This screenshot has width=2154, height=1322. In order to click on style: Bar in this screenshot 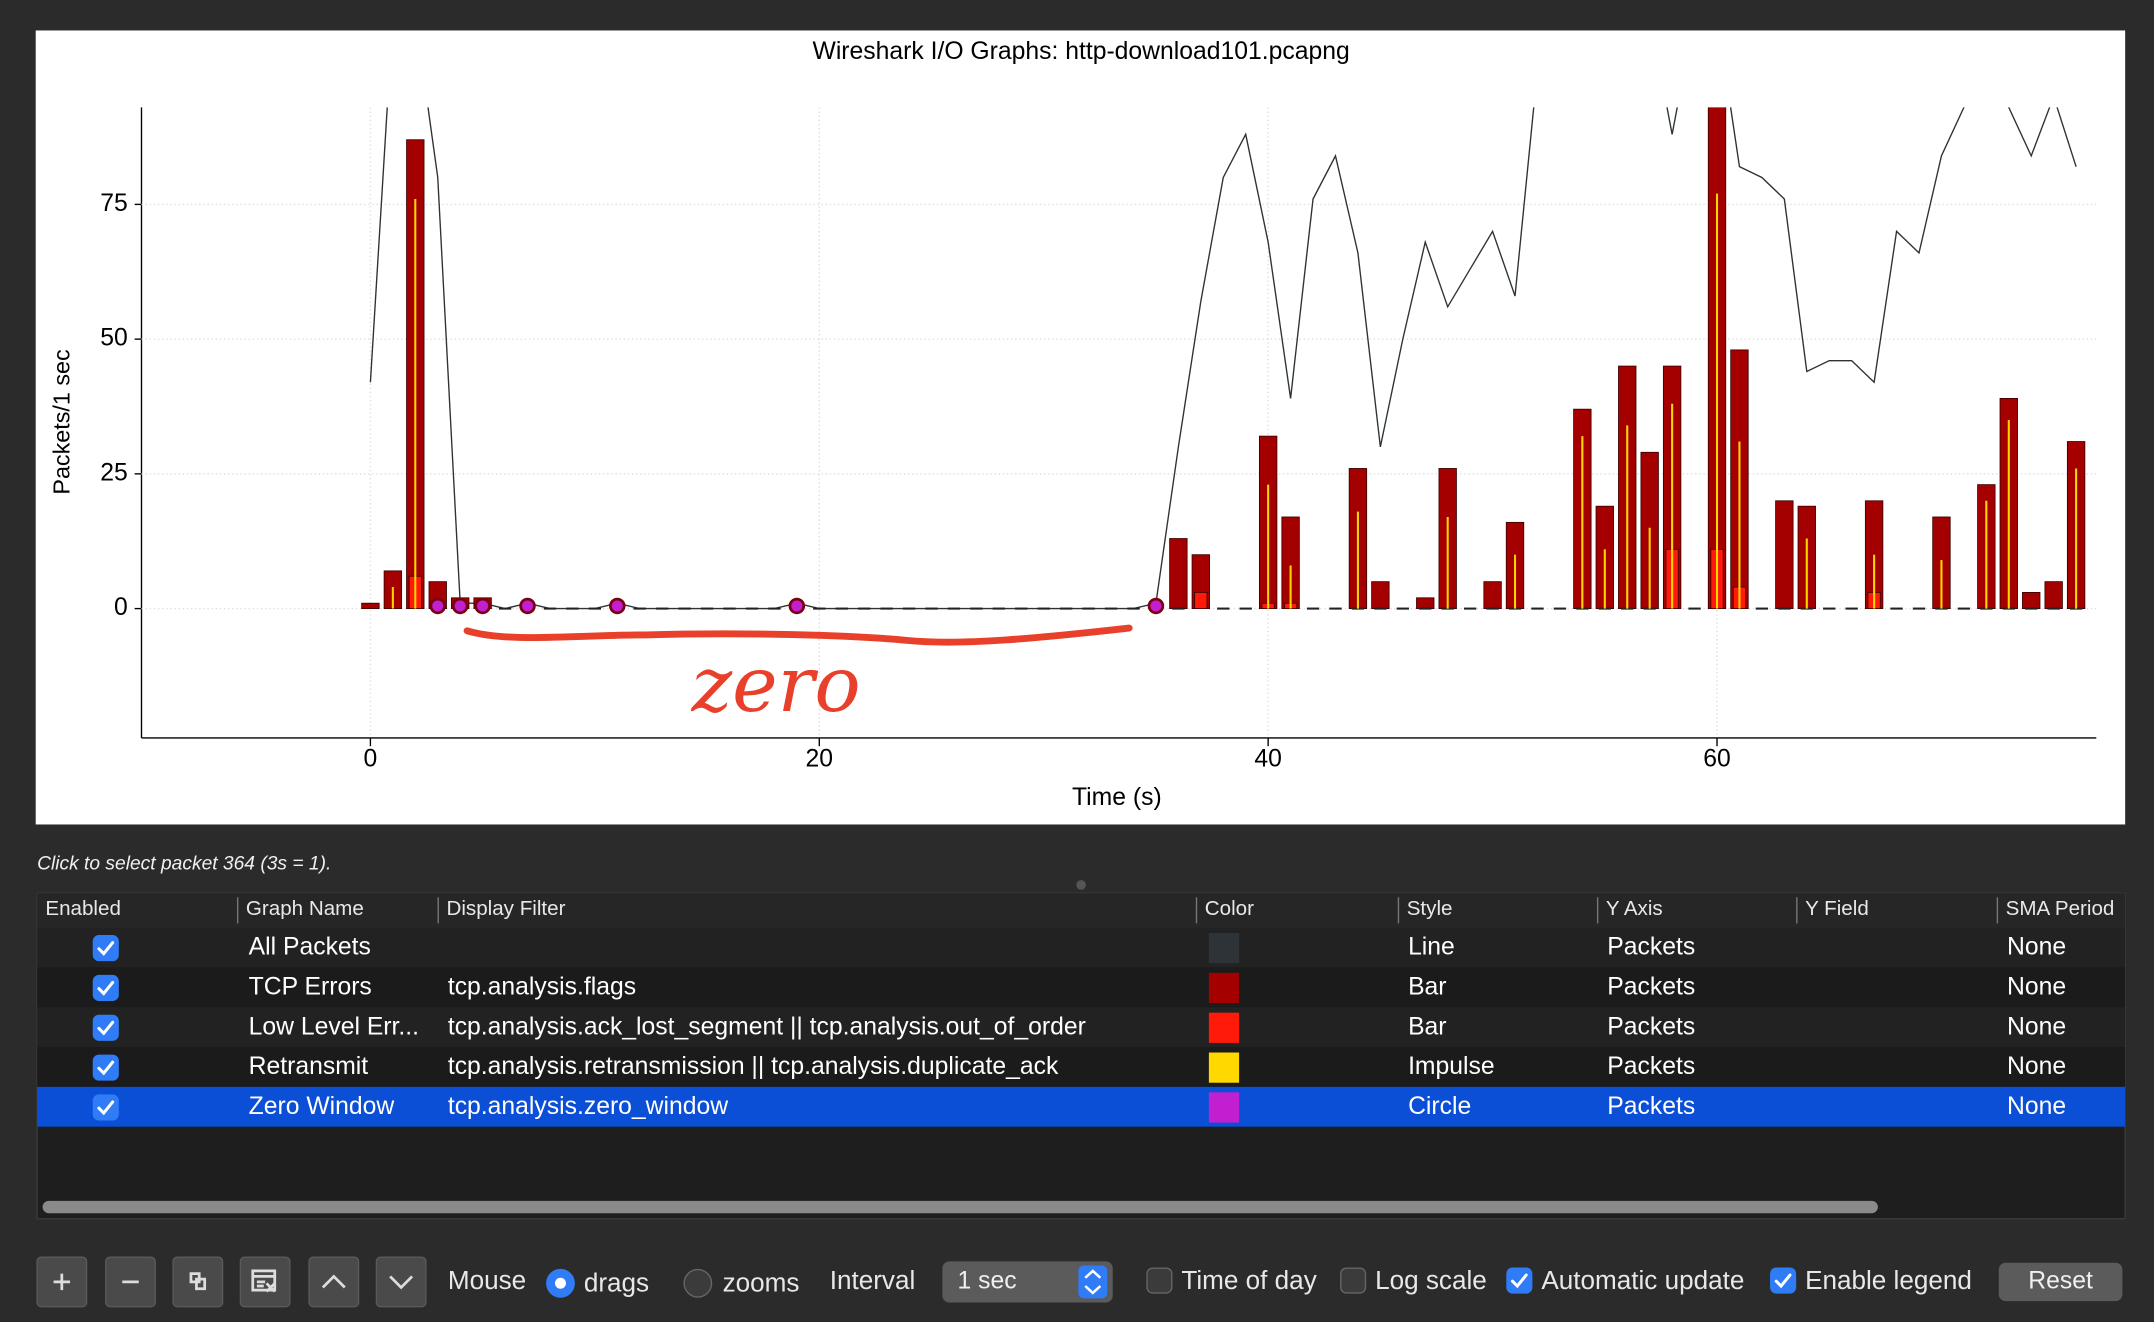, I will do `click(1427, 986)`.